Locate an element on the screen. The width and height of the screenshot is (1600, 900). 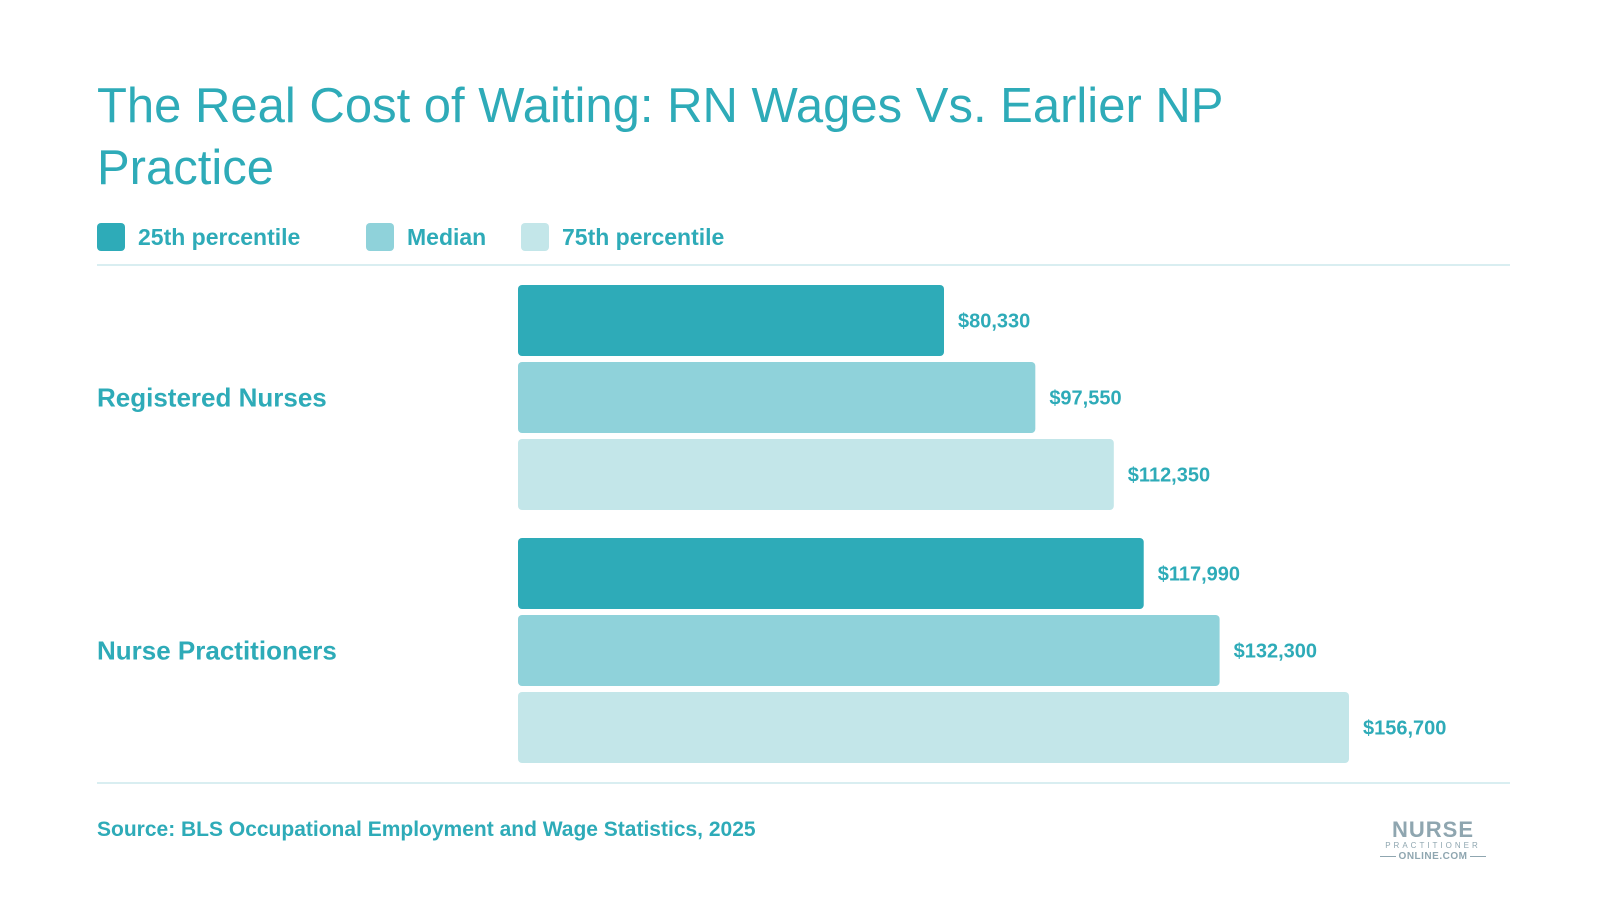
legend-swatch-median is located at coordinates (380, 237).